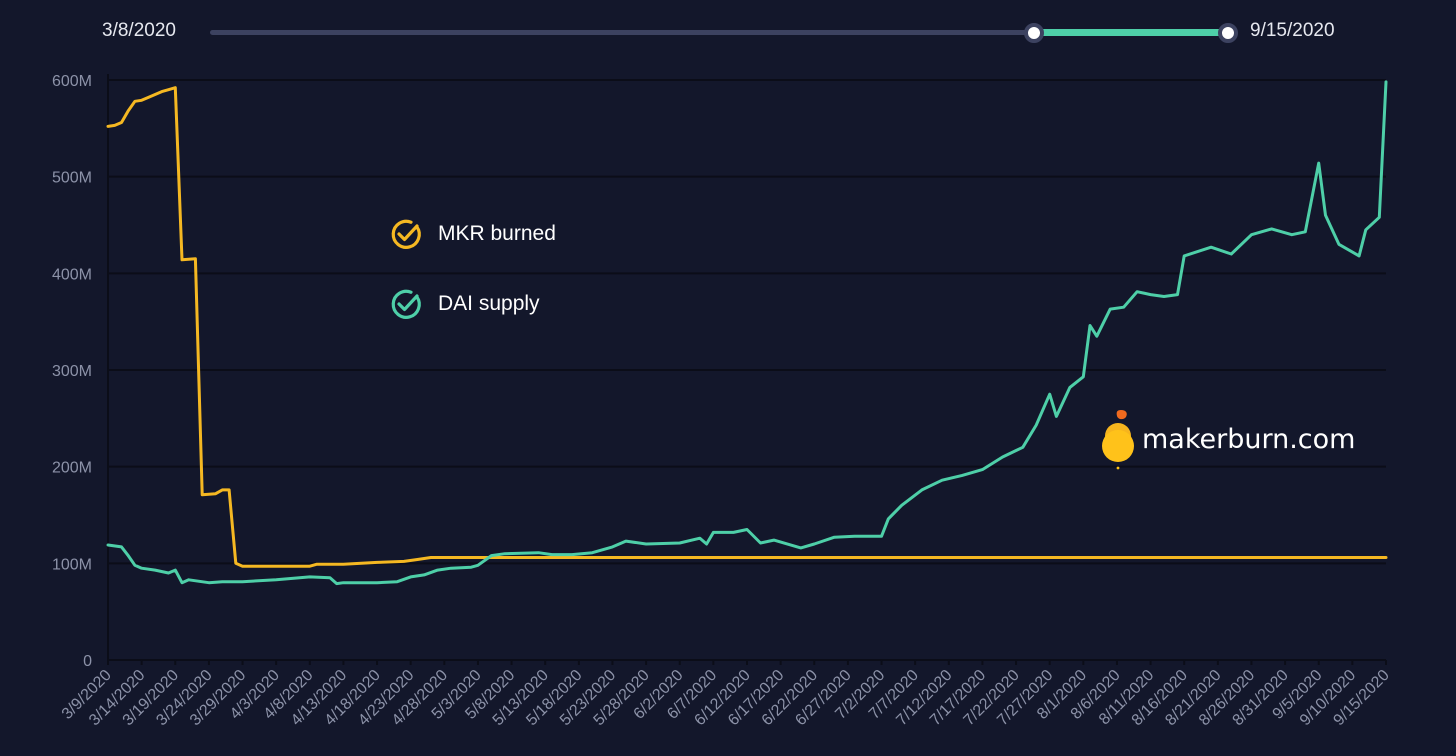 The width and height of the screenshot is (1456, 756). Describe the element at coordinates (489, 303) in the screenshot. I see `legend-label-dai-supply: DAI supply` at that location.